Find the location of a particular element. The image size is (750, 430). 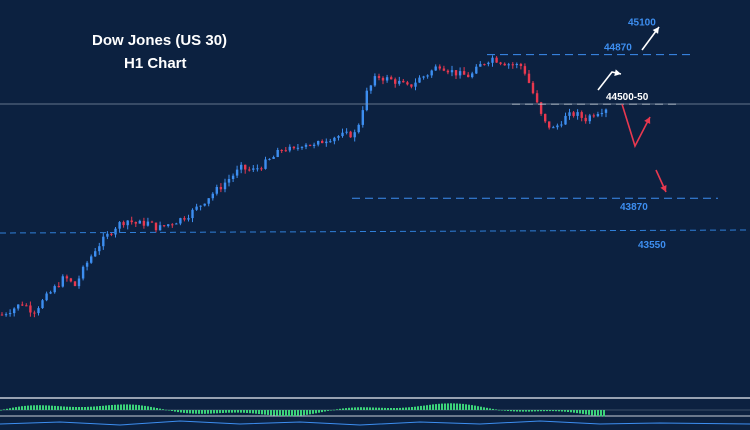

level-44870-label: 44870 is located at coordinates (618, 48).